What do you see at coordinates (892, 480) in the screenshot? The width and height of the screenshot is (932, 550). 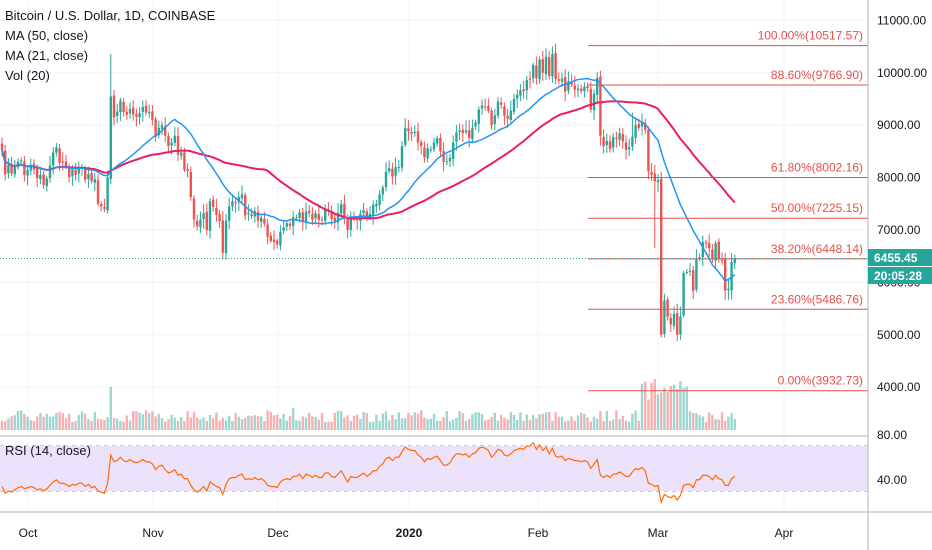 I see `rsi-tick-label: 40.00` at bounding box center [892, 480].